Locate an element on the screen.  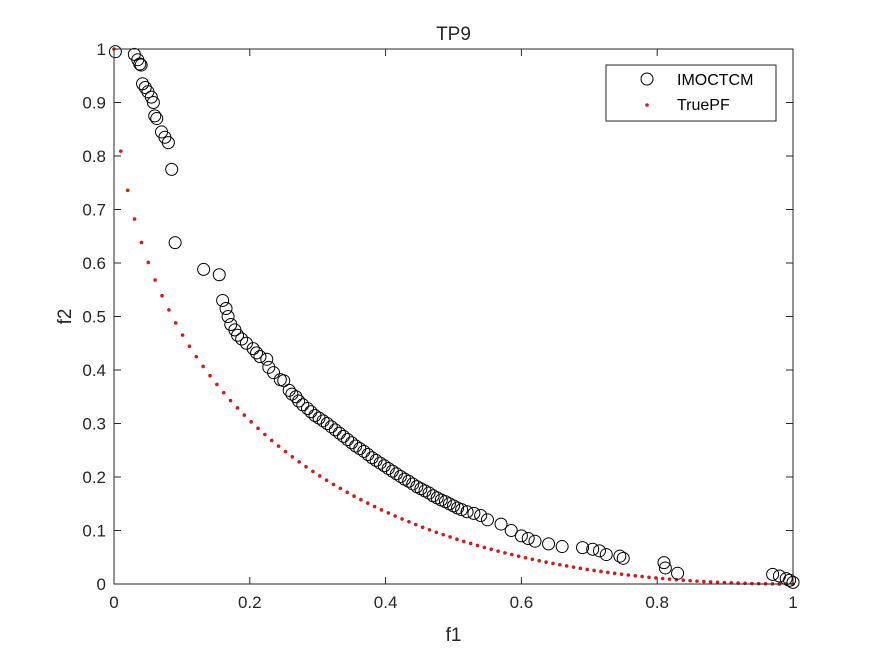
chart-title: TP9 is located at coordinates (453, 34).